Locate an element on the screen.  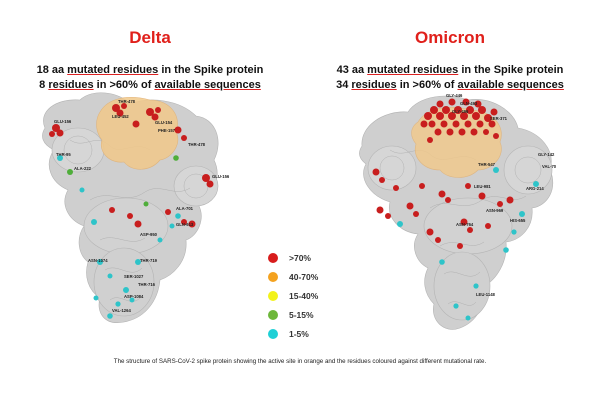
delta-label-12: ASP-950 is located at coordinates (149, 234).